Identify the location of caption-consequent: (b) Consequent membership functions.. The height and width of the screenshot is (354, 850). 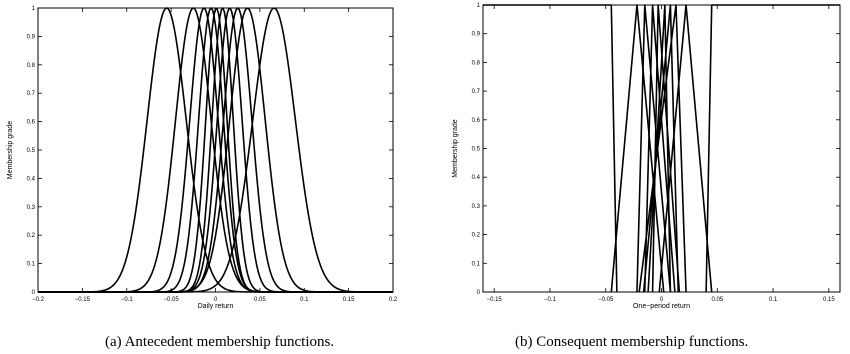
(631, 342).